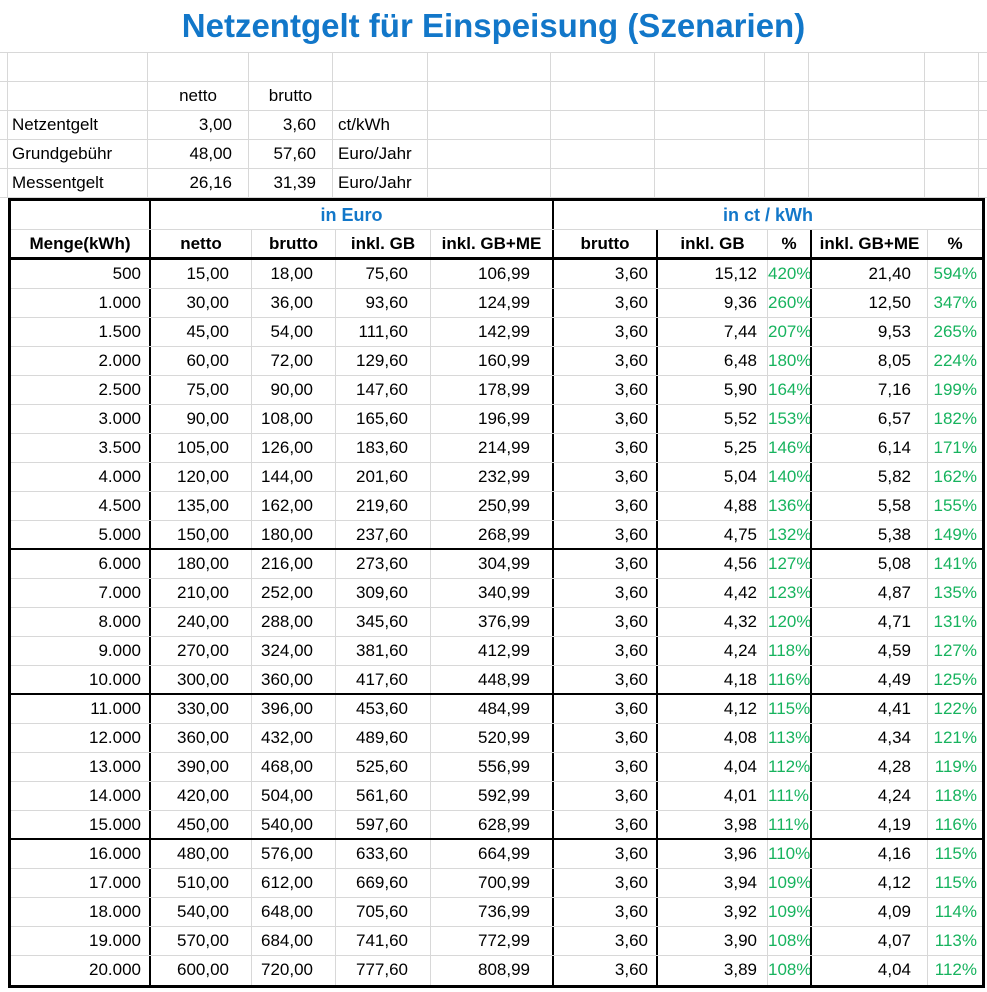  Describe the element at coordinates (713, 564) in the screenshot. I see `cell: 4,56` at that location.